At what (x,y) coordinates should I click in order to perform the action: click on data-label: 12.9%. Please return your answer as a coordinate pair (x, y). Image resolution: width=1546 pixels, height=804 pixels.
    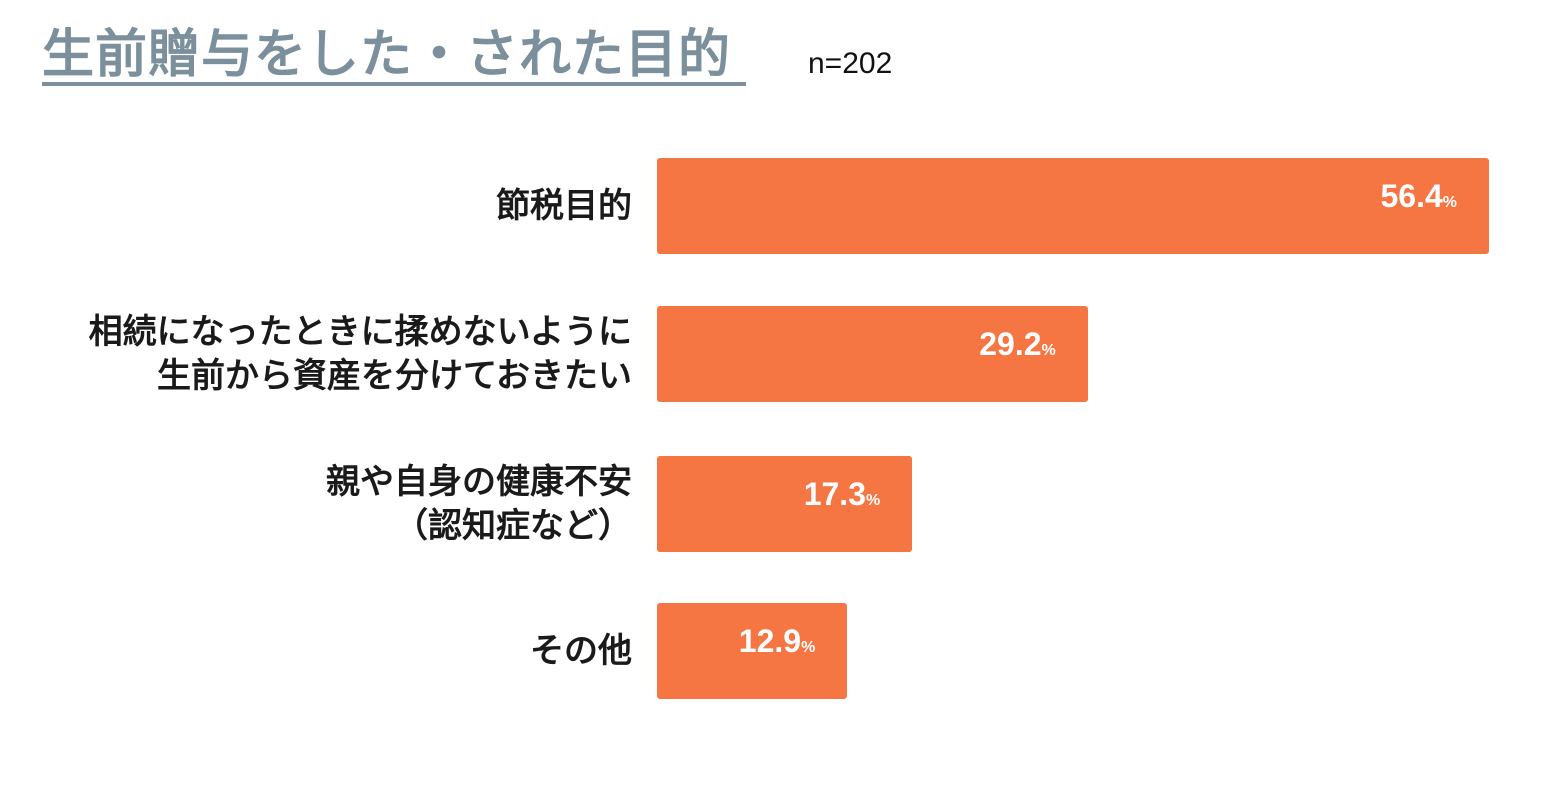
    Looking at the image, I should click on (777, 651).